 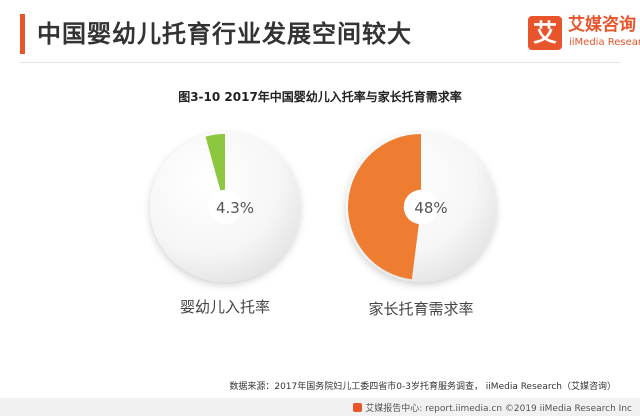 I want to click on logo-name-cn: 艾媒咨询, so click(x=602, y=25).